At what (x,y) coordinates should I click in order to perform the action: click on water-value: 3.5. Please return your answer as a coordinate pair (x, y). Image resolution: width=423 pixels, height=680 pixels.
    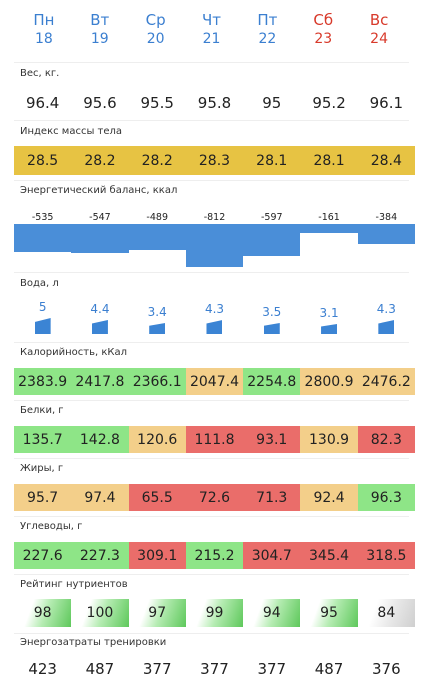
    Looking at the image, I should click on (272, 312).